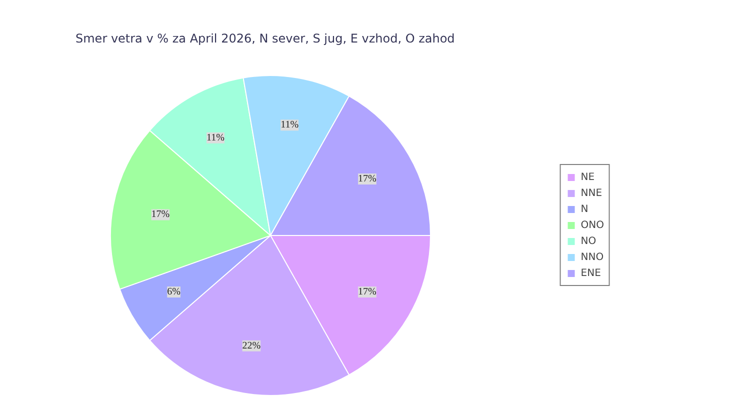 This screenshot has height=400, width=750. I want to click on legend-label: ONO, so click(592, 225).